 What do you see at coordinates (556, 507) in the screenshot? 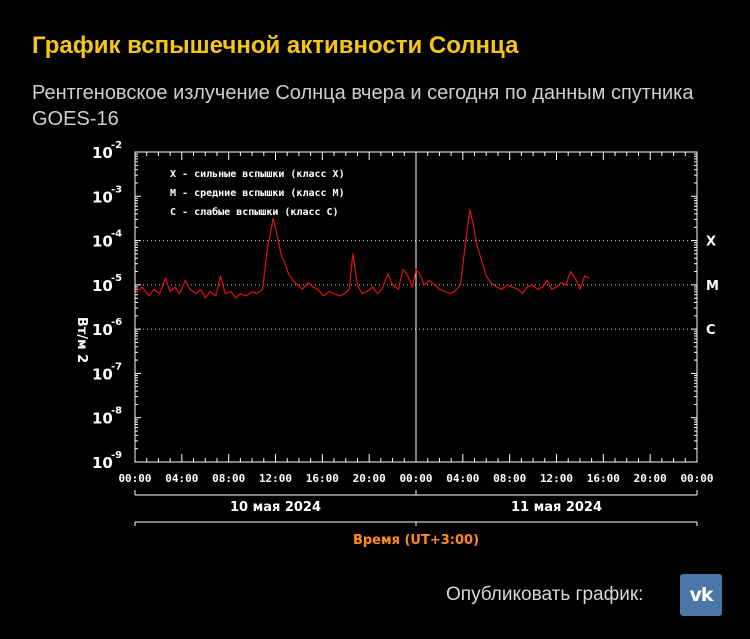
I see `day-label: 11 мая 2024` at bounding box center [556, 507].